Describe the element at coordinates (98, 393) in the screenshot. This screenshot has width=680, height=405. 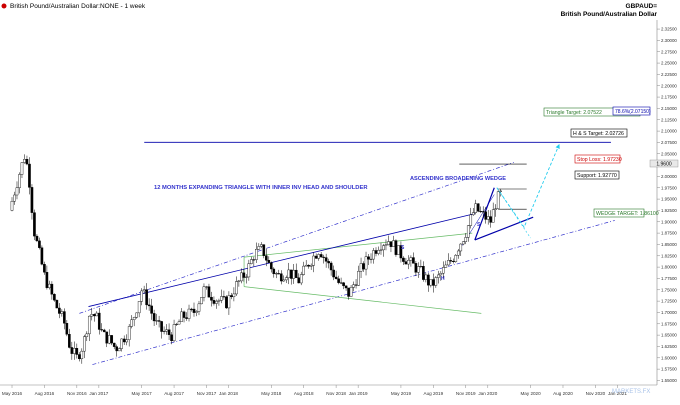
I see `x-tick-label: Jan 2017` at that location.